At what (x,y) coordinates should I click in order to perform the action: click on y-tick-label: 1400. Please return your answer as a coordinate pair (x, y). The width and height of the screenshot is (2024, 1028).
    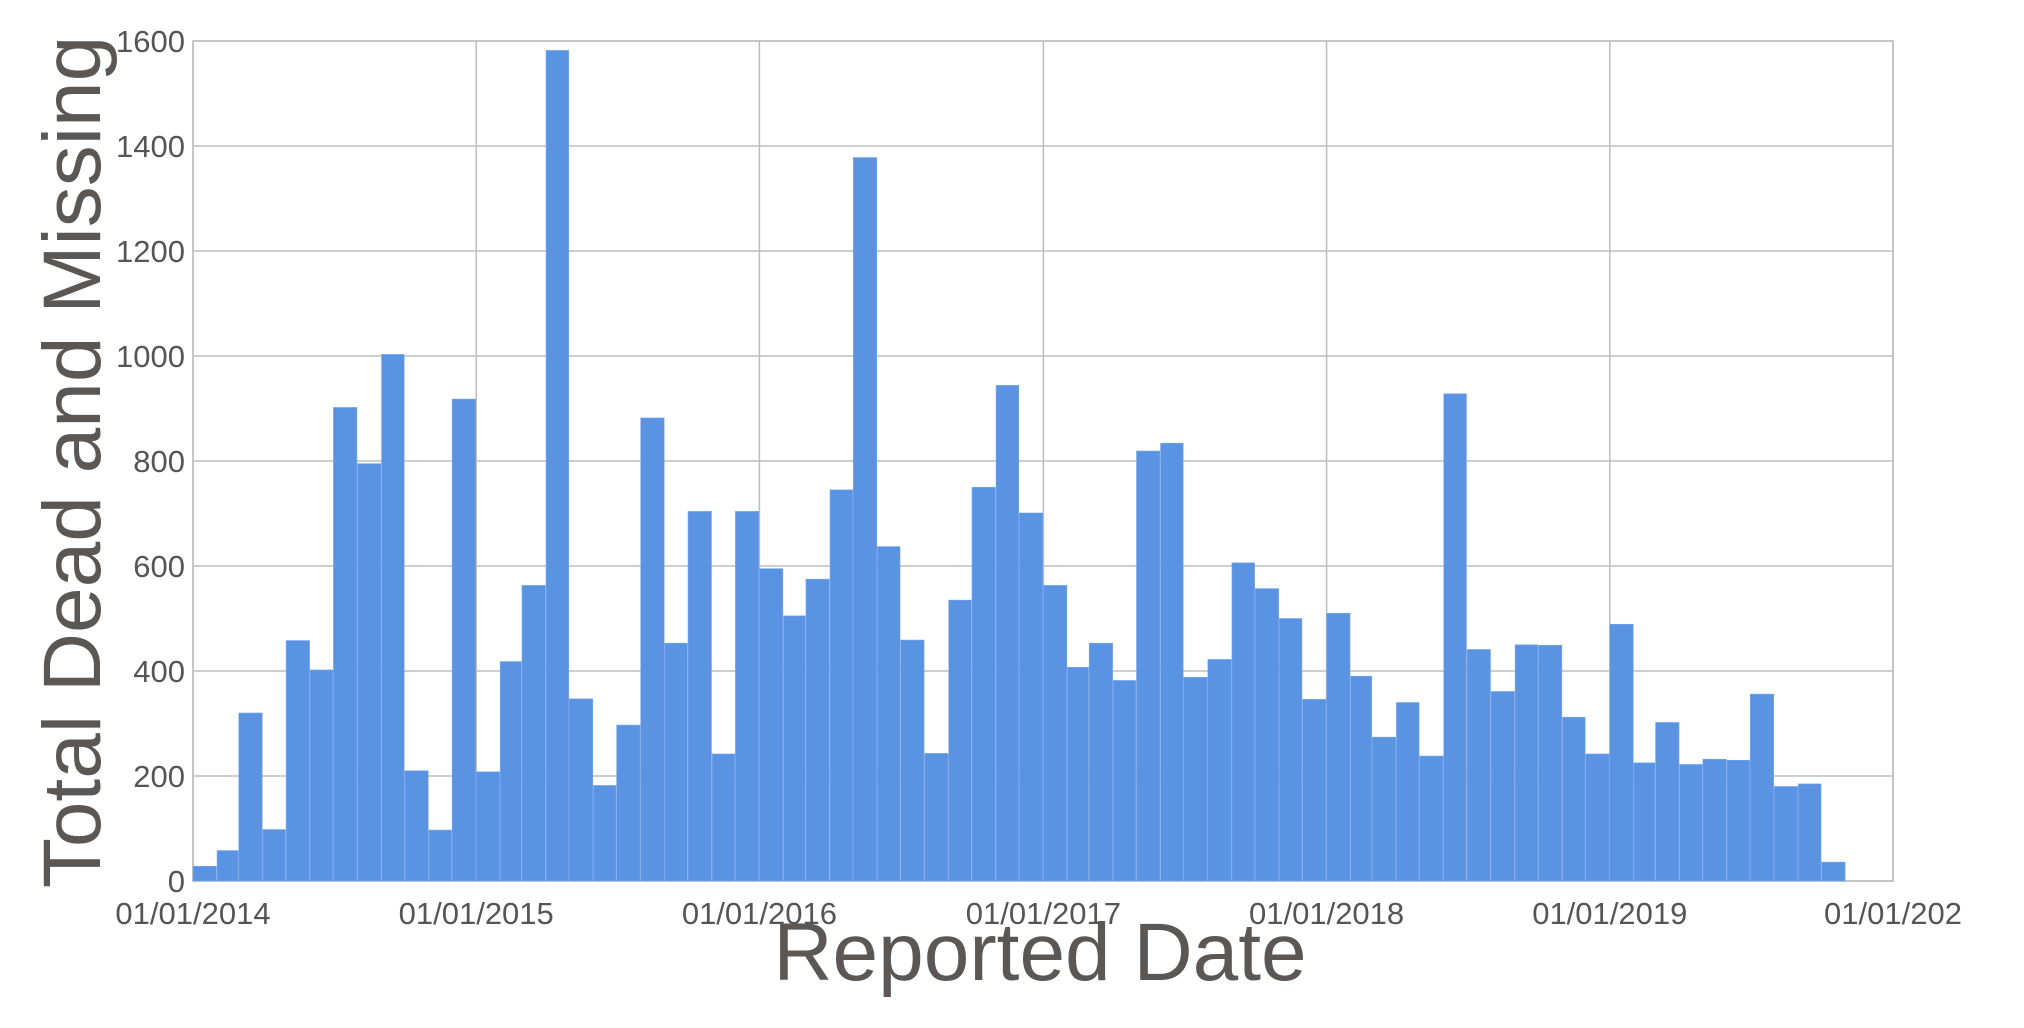
    Looking at the image, I should click on (150, 146).